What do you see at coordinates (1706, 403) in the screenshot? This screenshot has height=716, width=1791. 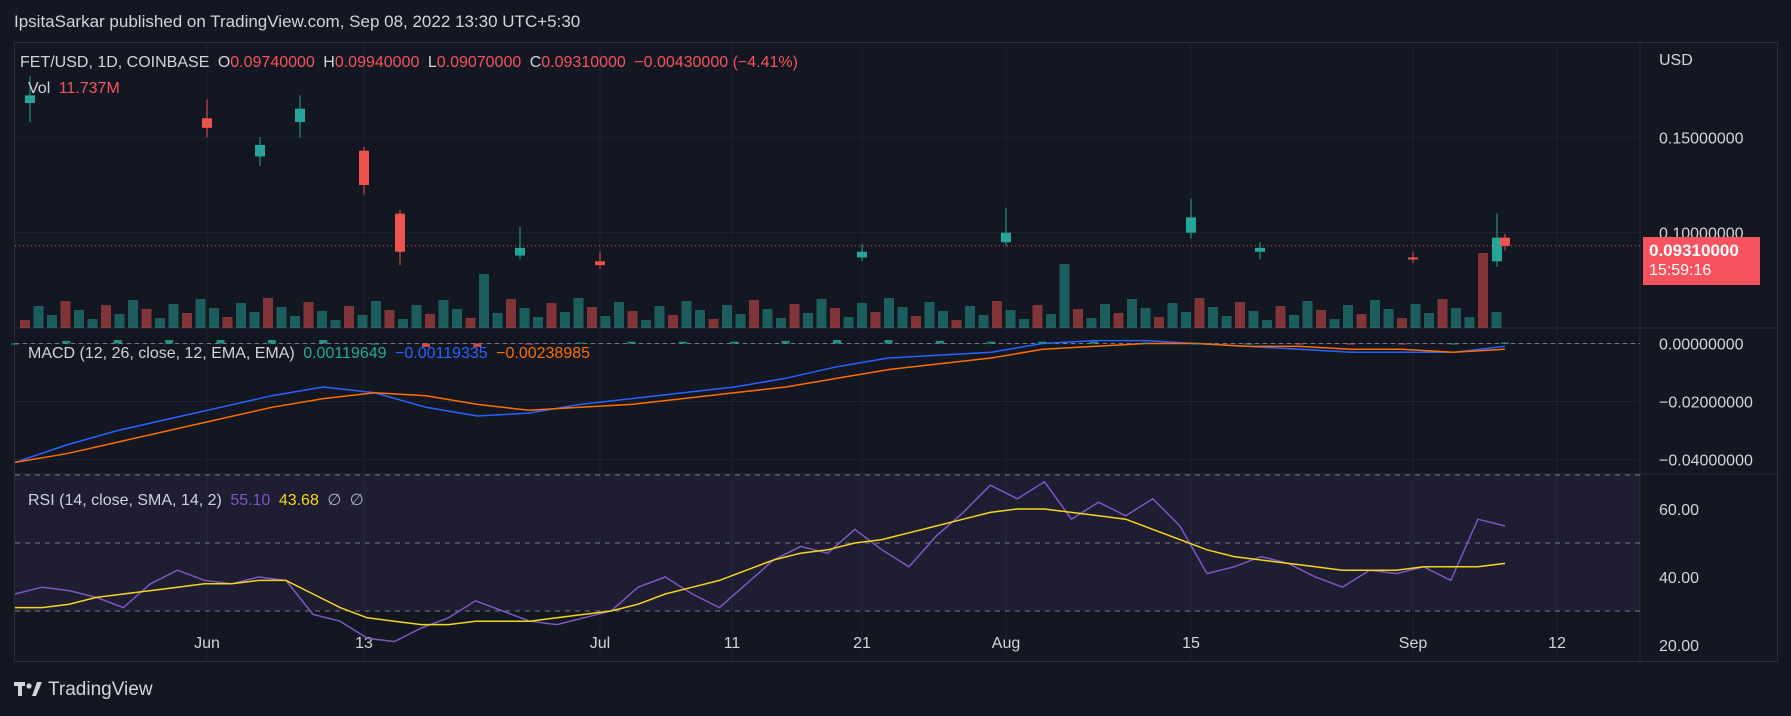 I see `macd-tick-label: −0.02000000` at bounding box center [1706, 403].